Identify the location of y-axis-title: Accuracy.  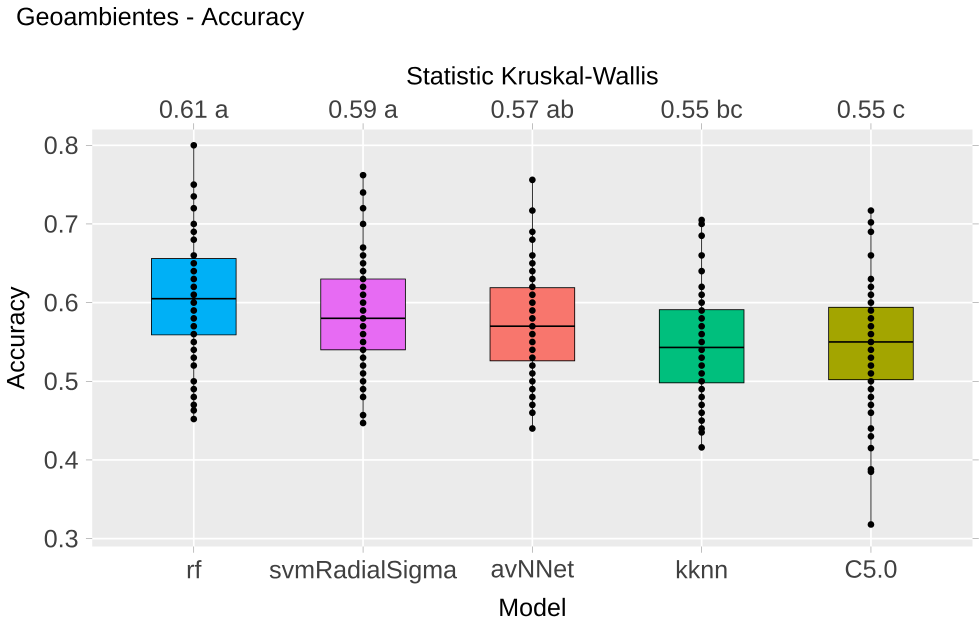
(18, 338).